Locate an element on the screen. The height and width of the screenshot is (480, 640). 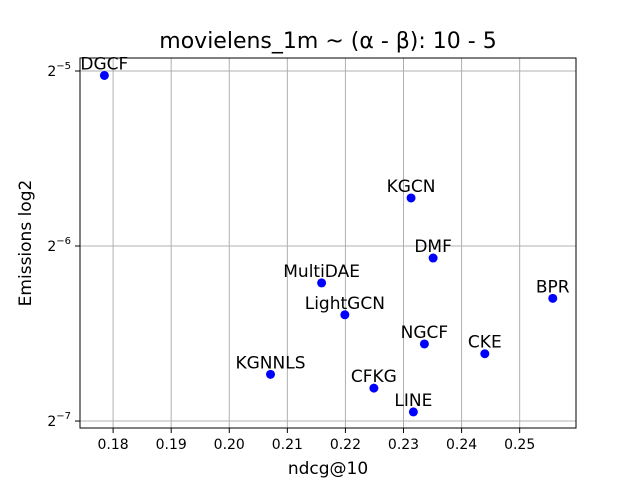
data-point-kgcn is located at coordinates (411, 198).